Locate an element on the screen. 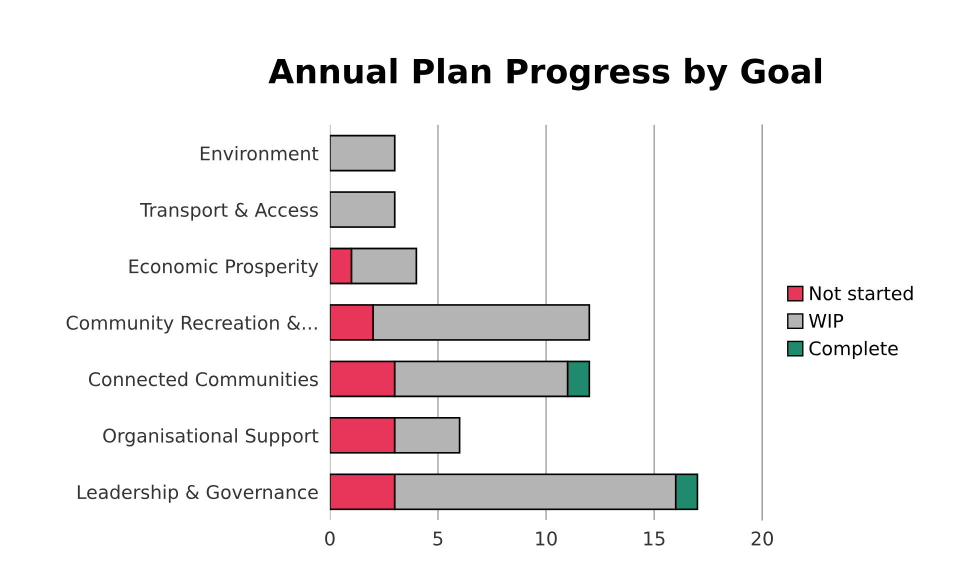  x-tick-label: 20 is located at coordinates (762, 538).